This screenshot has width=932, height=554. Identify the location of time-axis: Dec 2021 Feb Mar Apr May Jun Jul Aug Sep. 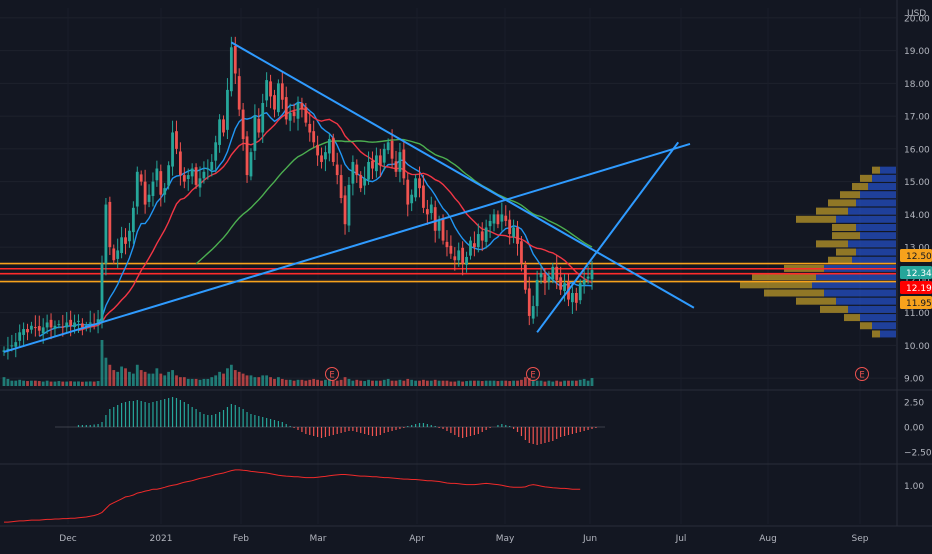
(463, 539).